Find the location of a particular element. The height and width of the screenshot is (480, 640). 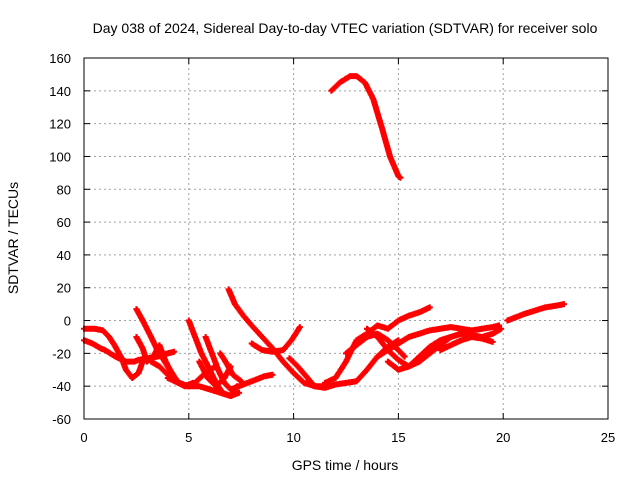

y-tick-label: 120 is located at coordinates (60, 124).